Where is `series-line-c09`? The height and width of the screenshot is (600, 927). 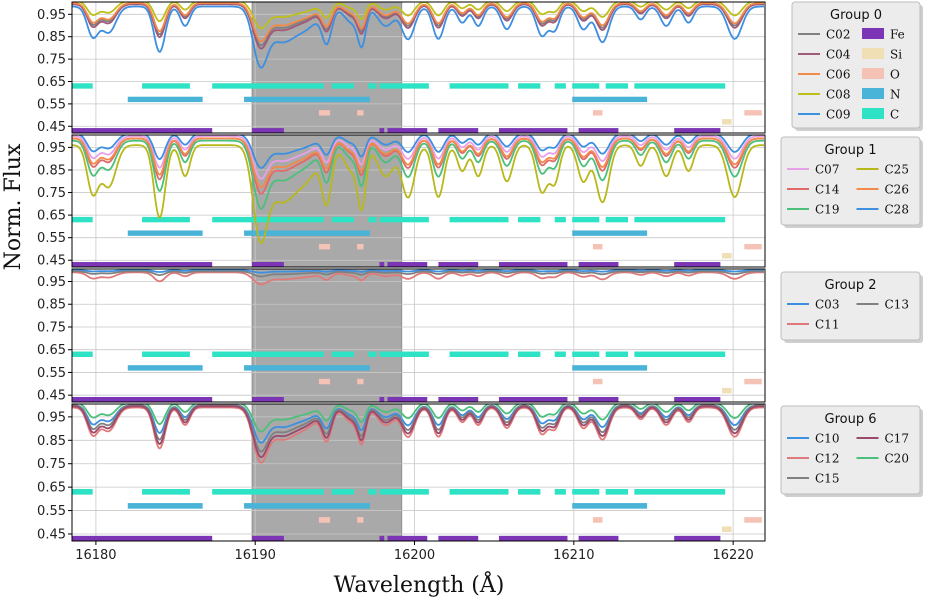
series-line-c09 is located at coordinates (418, 37).